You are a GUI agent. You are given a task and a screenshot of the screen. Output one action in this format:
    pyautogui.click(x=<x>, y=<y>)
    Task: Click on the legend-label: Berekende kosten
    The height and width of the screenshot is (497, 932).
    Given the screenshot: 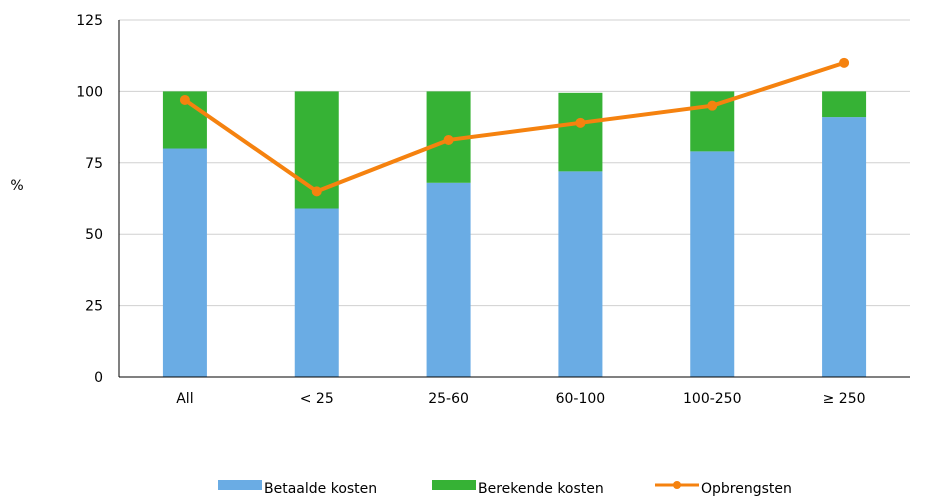 What is the action you would take?
    pyautogui.click(x=541, y=489)
    